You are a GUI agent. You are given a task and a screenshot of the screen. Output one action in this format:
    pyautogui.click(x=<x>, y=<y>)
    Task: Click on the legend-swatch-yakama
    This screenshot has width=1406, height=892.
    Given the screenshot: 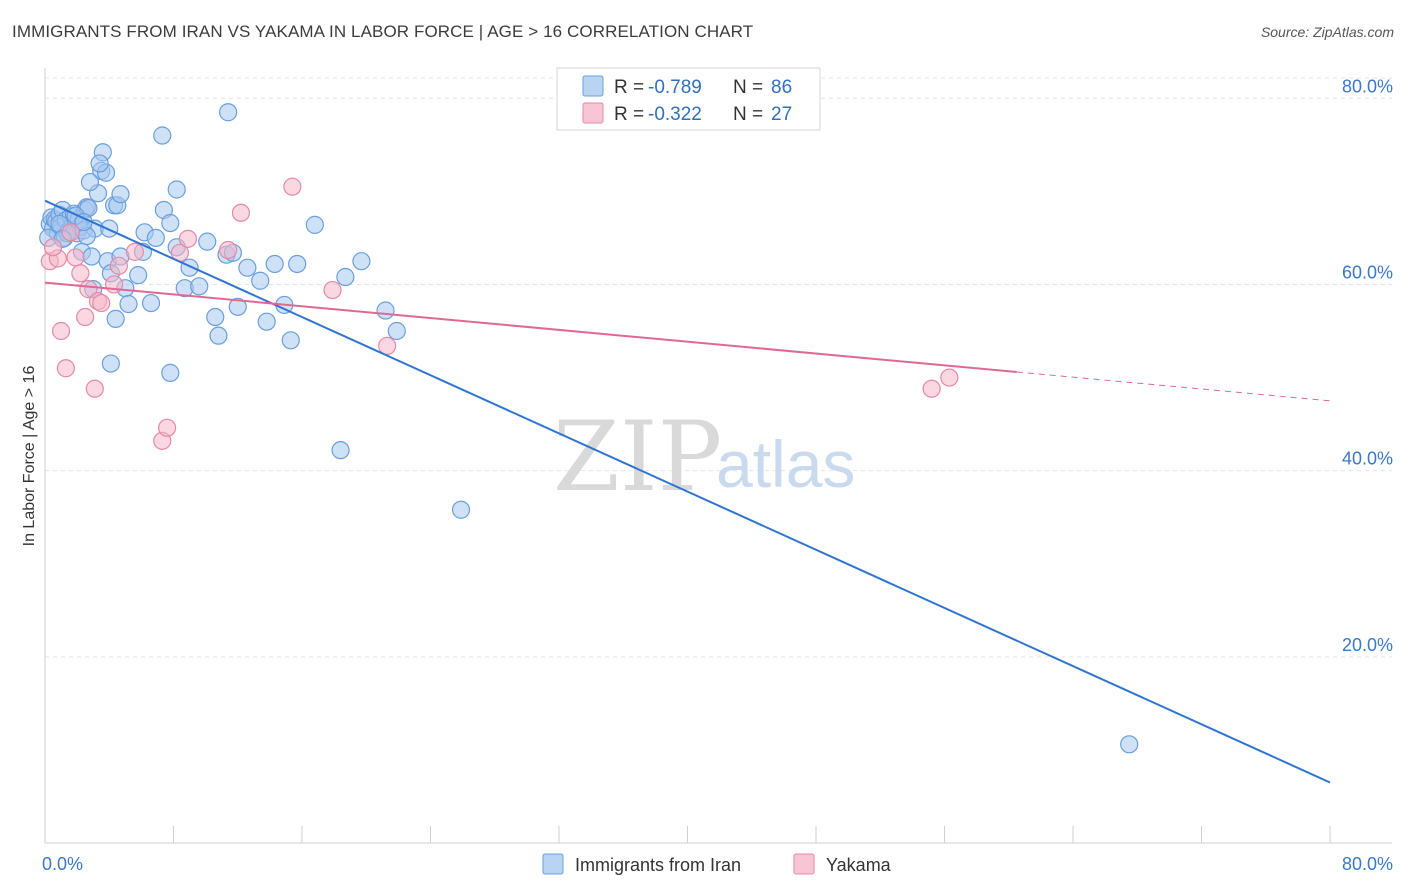 What is the action you would take?
    pyautogui.click(x=593, y=113)
    